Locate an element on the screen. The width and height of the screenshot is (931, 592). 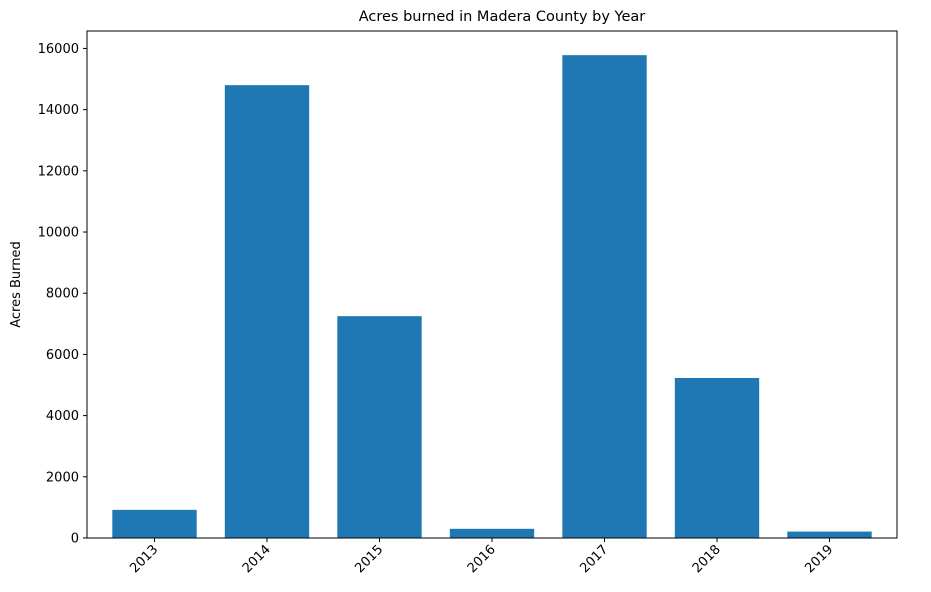
x-tick-label-2019: 2019 is located at coordinates (819, 559).